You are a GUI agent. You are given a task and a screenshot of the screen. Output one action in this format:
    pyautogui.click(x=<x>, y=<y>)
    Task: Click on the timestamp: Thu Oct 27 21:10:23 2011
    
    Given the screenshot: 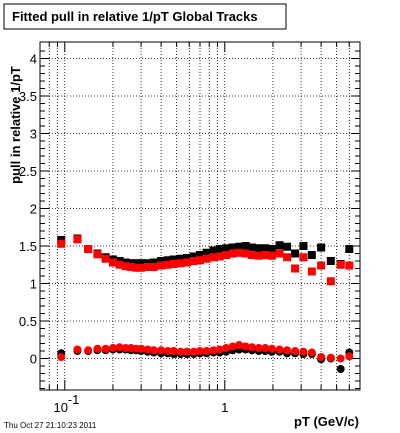 What is the action you would take?
    pyautogui.click(x=50, y=425)
    